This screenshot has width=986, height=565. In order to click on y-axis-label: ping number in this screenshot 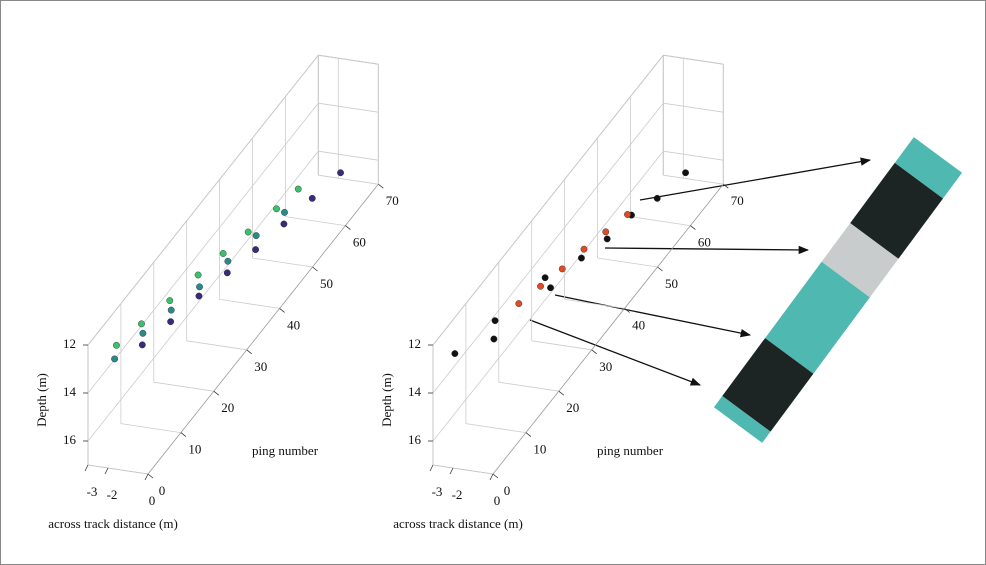, I will do `click(630, 450)`.